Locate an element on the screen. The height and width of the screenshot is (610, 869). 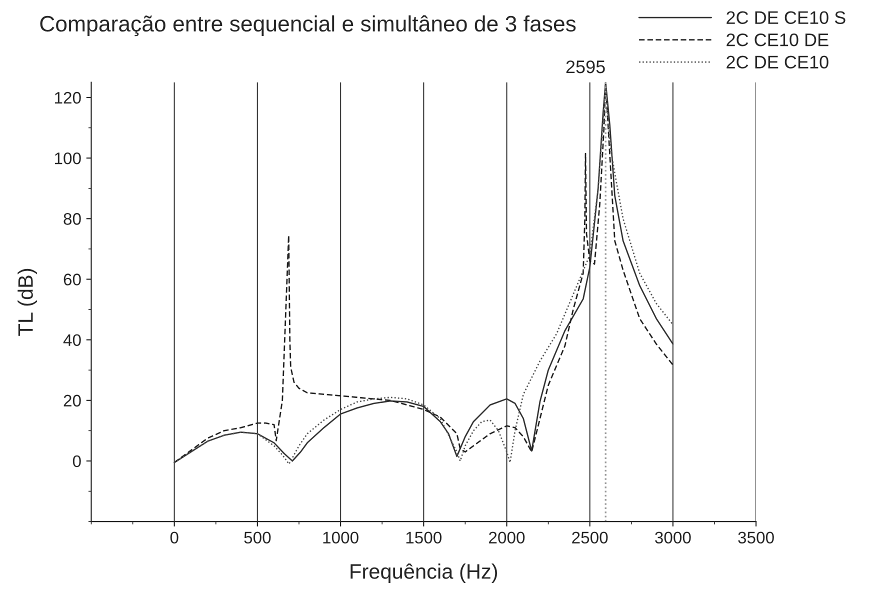
x-tick-label: 1000 is located at coordinates (340, 538).